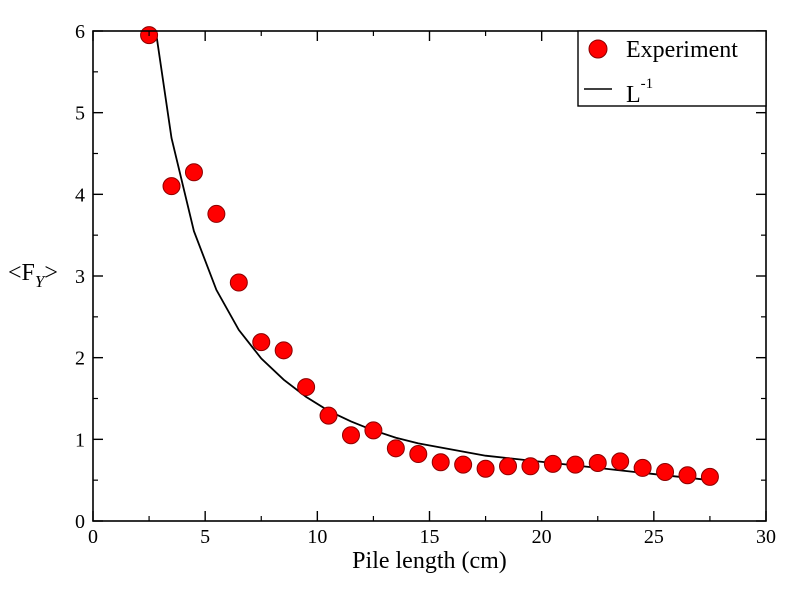 Image resolution: width=792 pixels, height=612 pixels. What do you see at coordinates (80, 32) in the screenshot?
I see `y-tick-label: 6` at bounding box center [80, 32].